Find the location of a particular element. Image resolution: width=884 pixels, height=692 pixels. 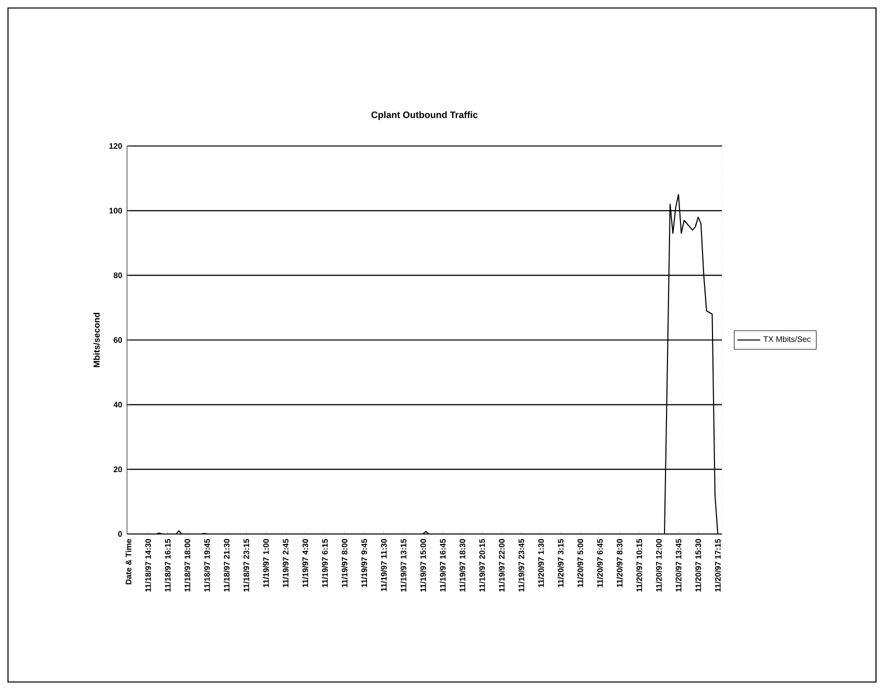

x-tick-label: 11/19/97 20:15 is located at coordinates (482, 565).